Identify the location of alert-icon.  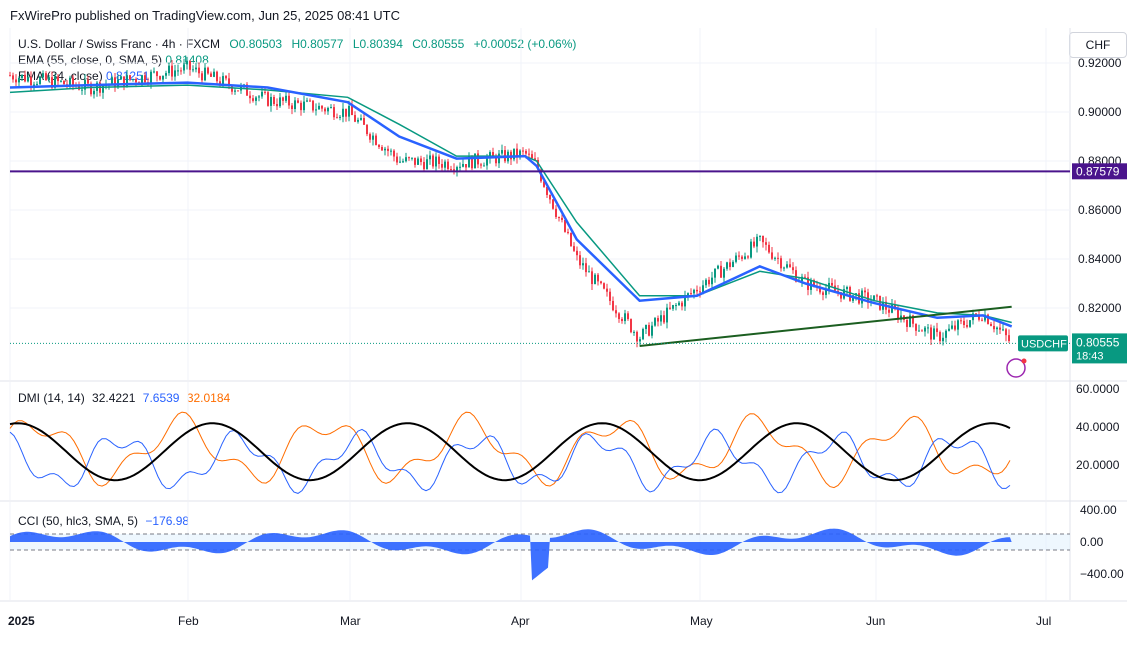
(1016, 368).